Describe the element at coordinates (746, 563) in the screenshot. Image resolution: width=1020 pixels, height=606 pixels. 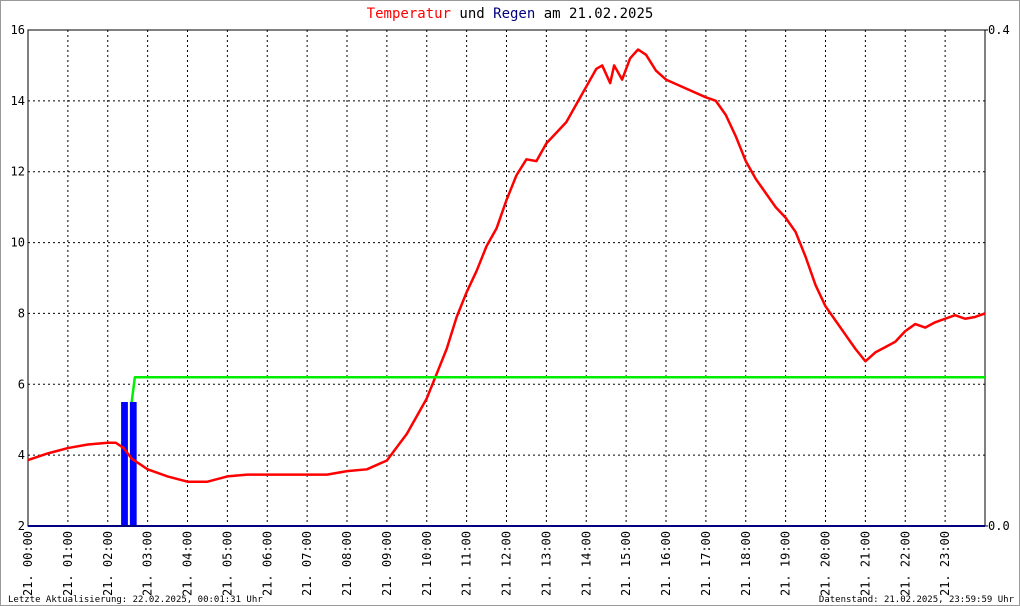
I see `x-tick-label: 21. 18:00` at that location.